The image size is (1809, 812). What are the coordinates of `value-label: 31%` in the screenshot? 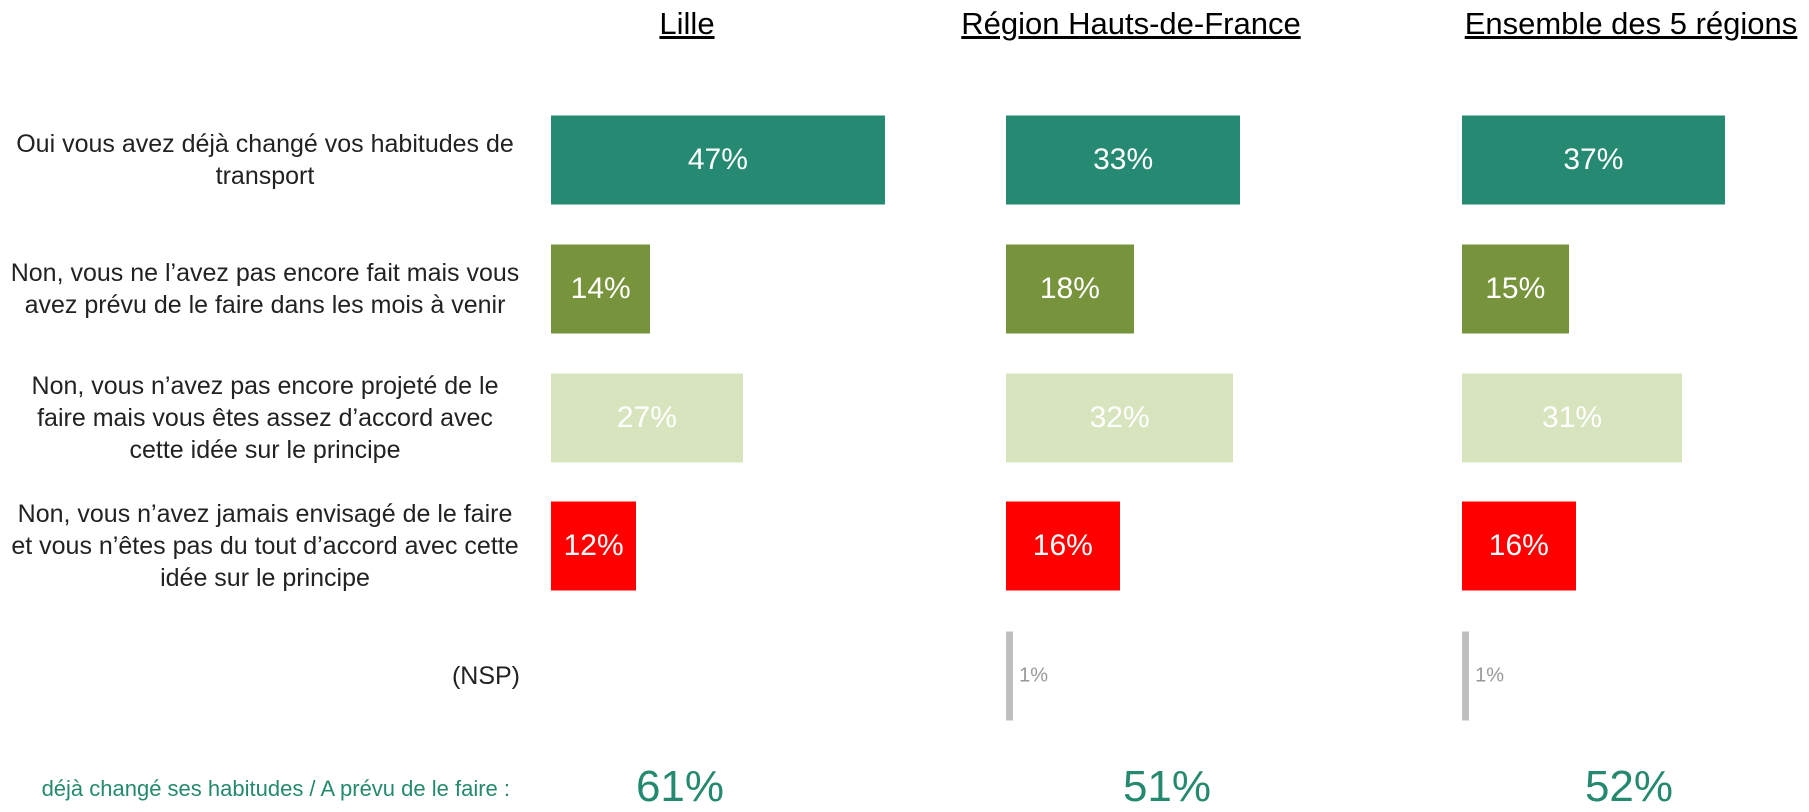 It's located at (1572, 417).